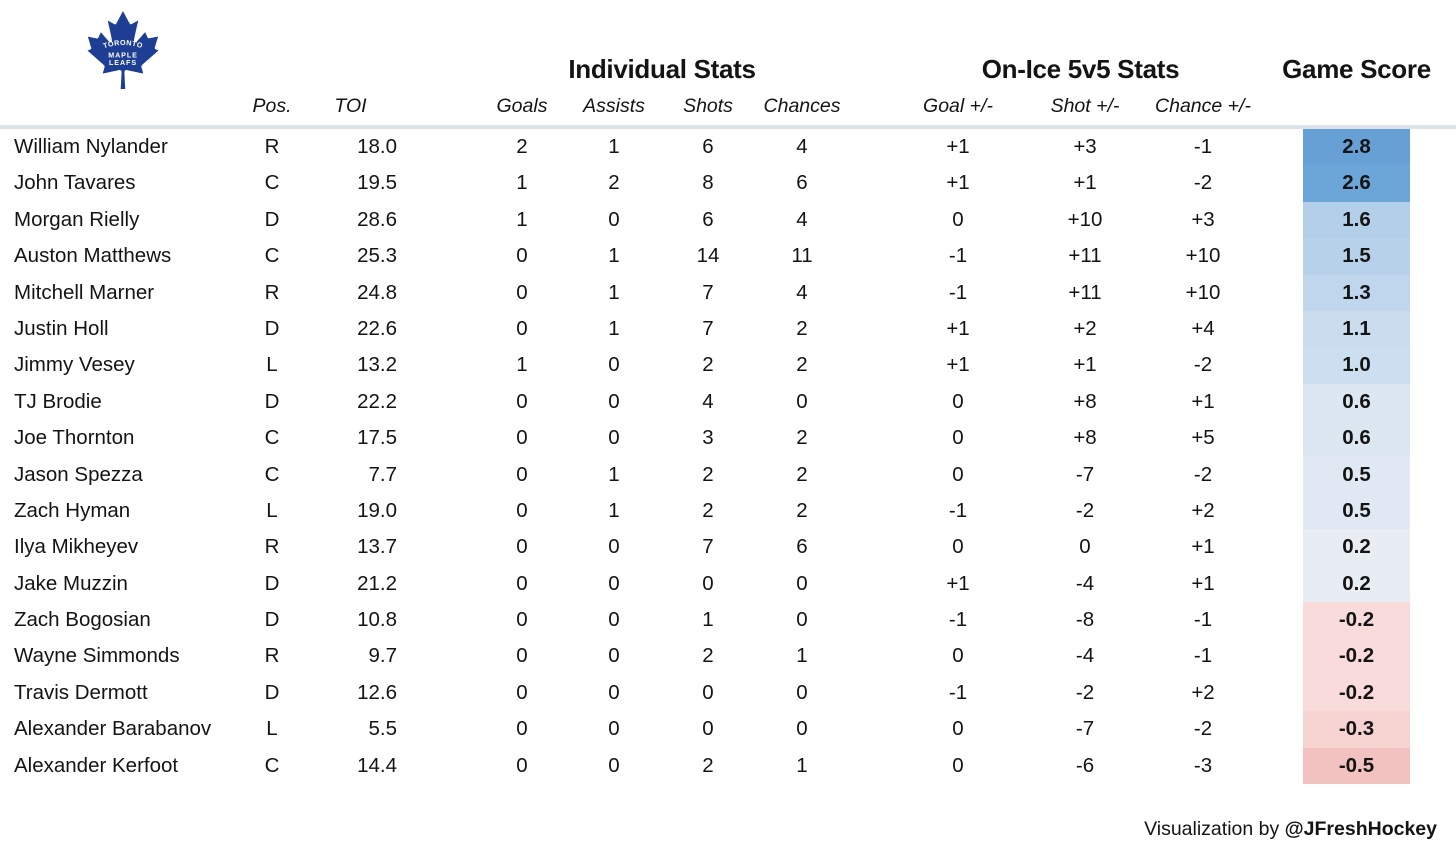  Describe the element at coordinates (708, 146) in the screenshot. I see `shots: 6` at that location.